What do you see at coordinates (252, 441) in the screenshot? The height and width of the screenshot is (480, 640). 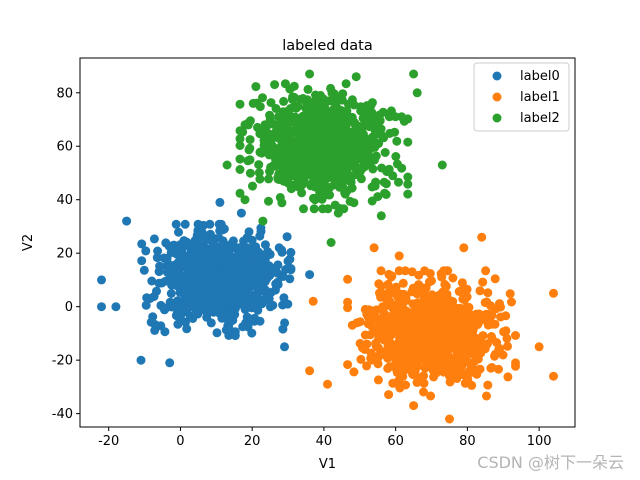 I see `x-tick-label: 20` at bounding box center [252, 441].